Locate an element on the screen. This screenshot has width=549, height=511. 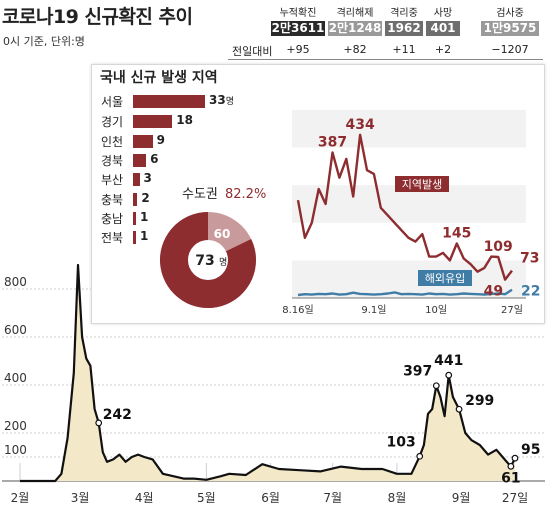
stat-value-box: 1만9575 is located at coordinates (510, 28).